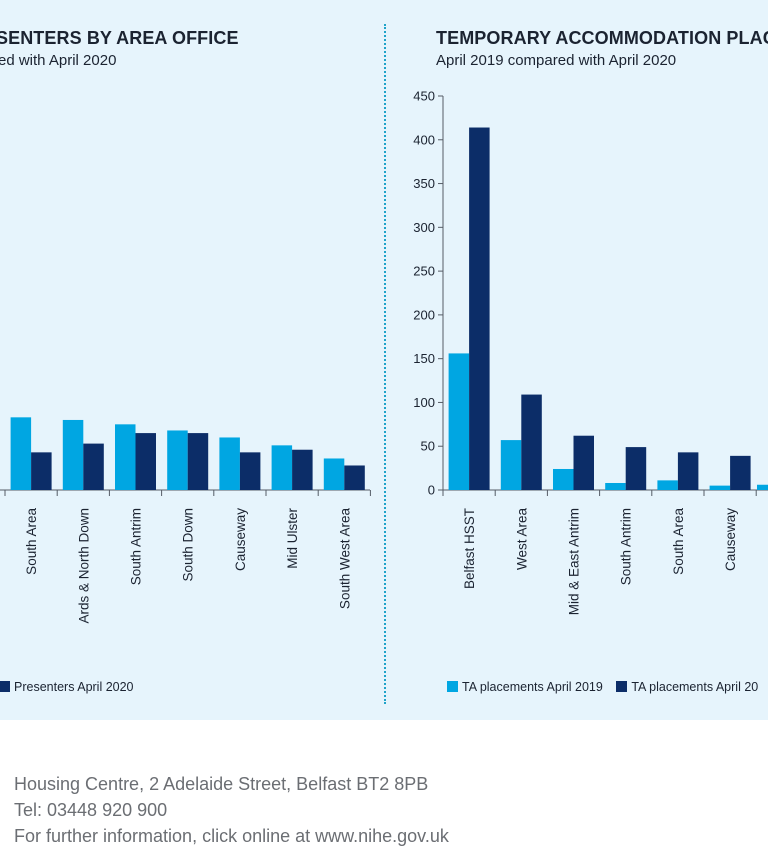 This screenshot has width=768, height=849. I want to click on right-y-tick-label: 250, so click(424, 271).